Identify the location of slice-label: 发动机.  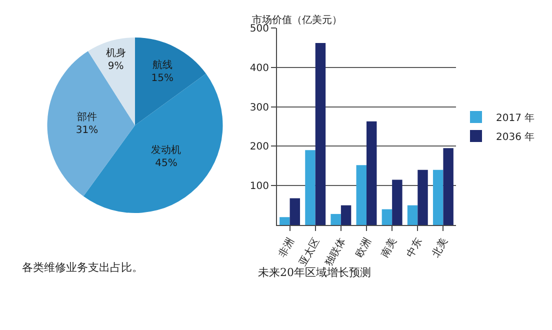
(166, 150).